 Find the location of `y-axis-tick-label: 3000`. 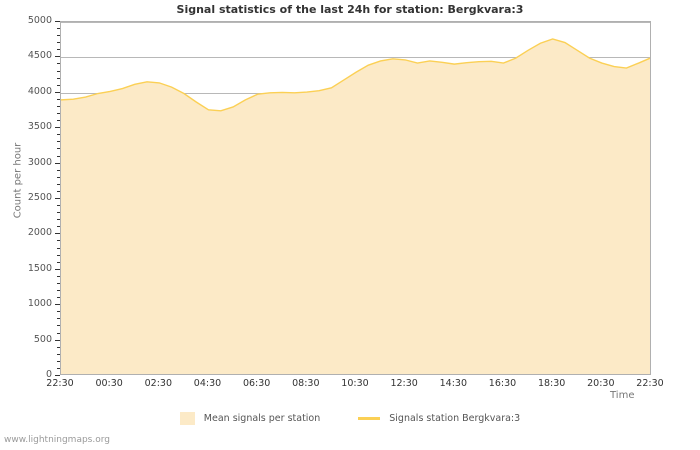

y-axis-tick-label: 3000 is located at coordinates (39, 162).